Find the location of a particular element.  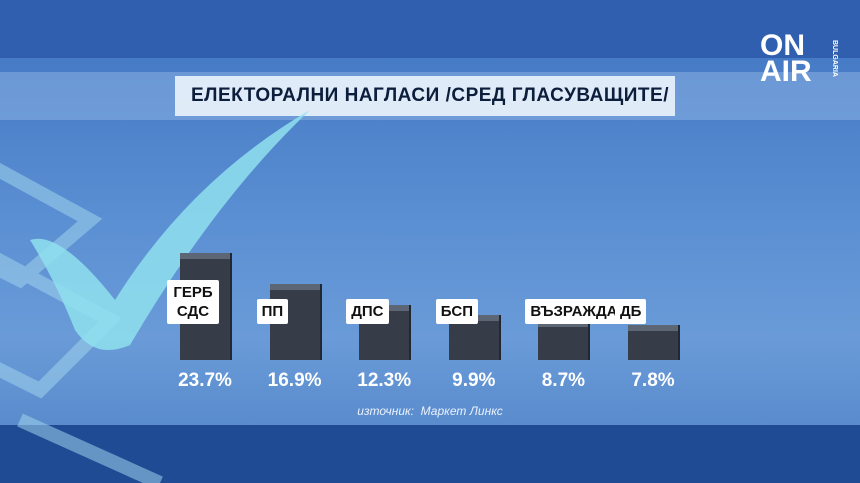

value-label: 8.7% is located at coordinates (563, 380).